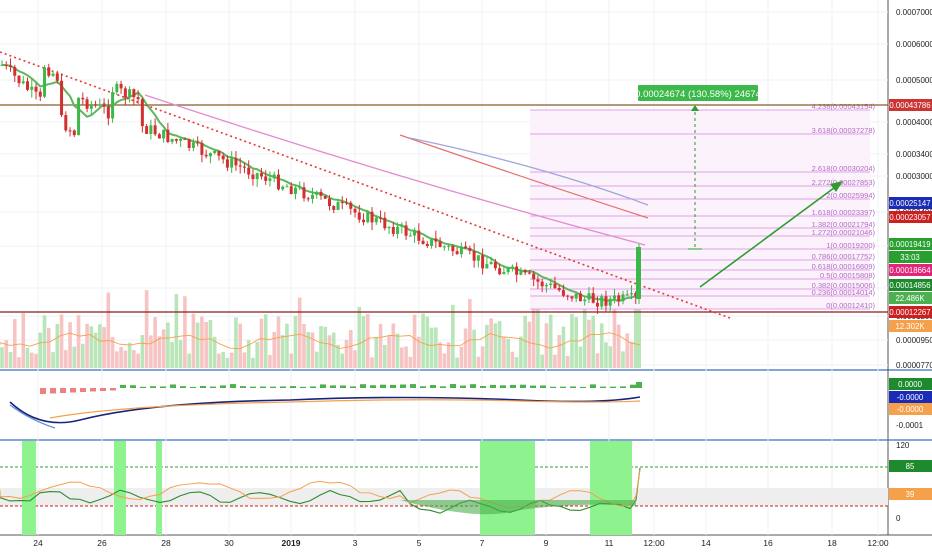 This screenshot has width=932, height=555. Describe the element at coordinates (345, 409) in the screenshot. I see `signal-line` at that location.